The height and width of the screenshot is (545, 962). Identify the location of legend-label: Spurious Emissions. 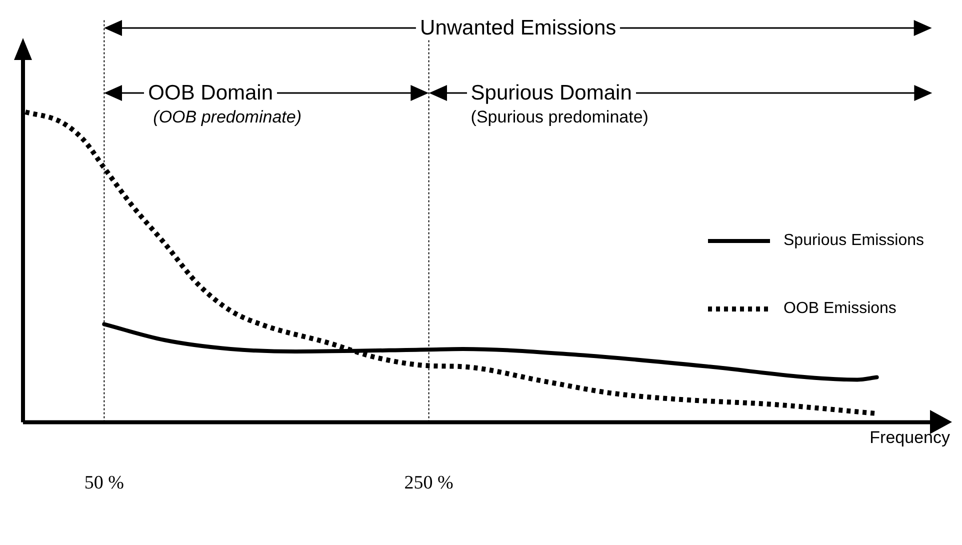
(854, 241).